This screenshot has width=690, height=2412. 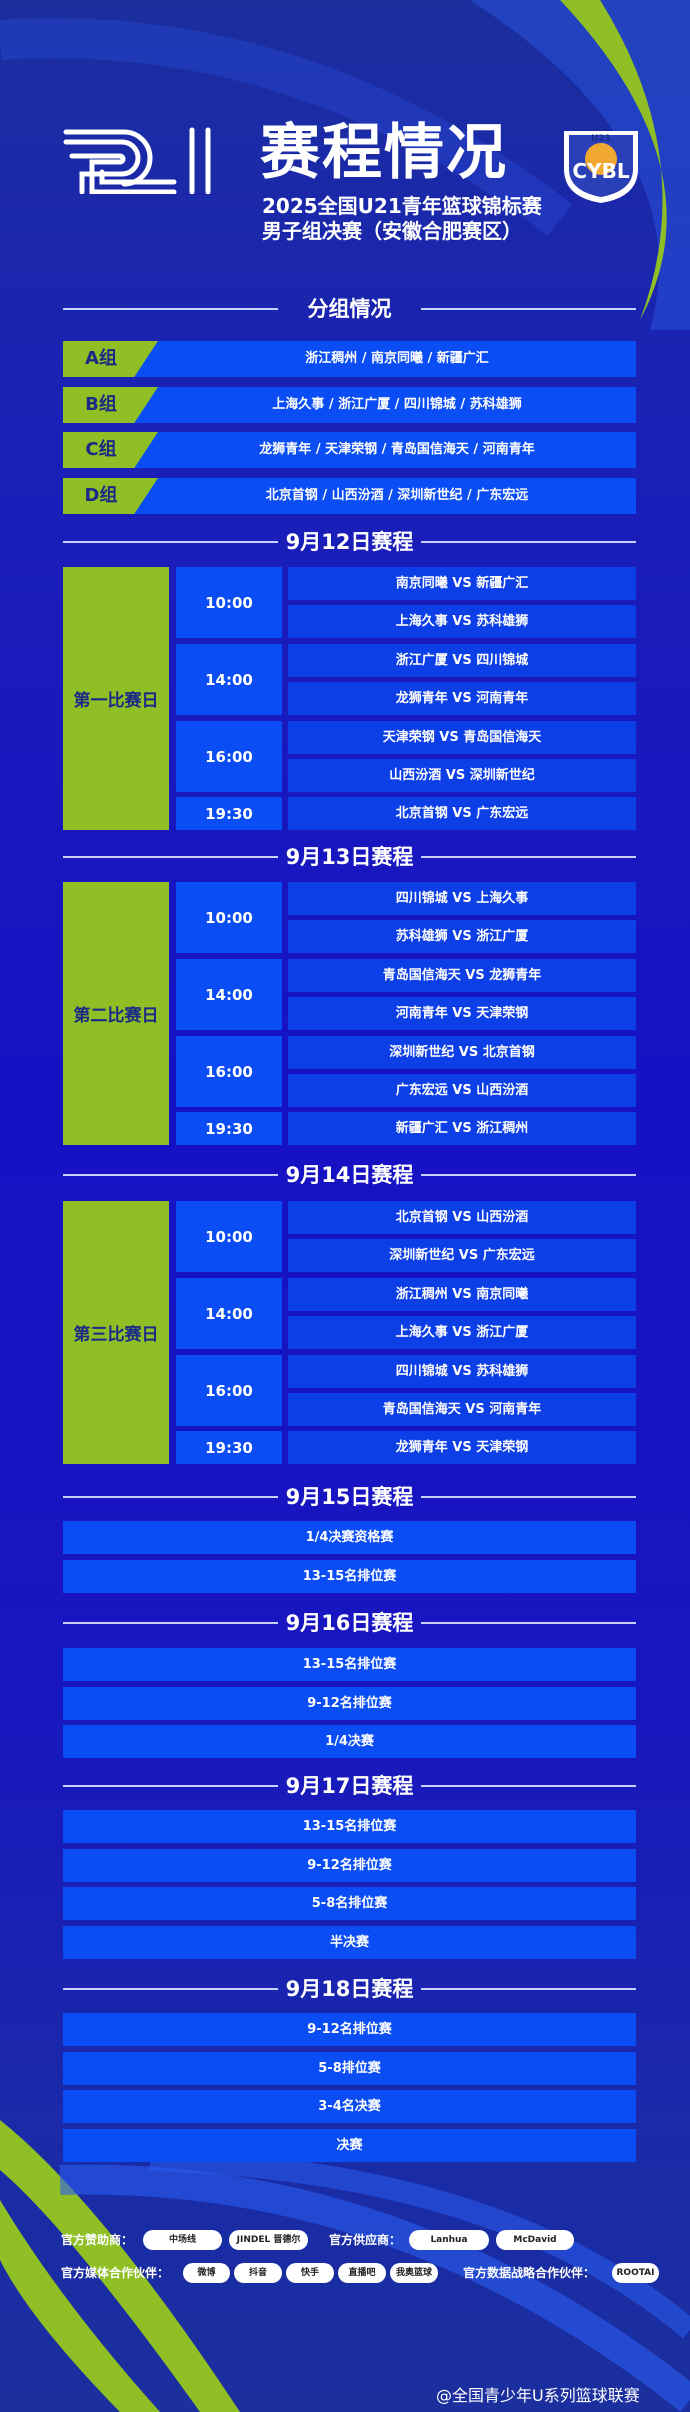 What do you see at coordinates (529, 2273) in the screenshot?
I see `data-partner-label: 官方数据战略合作伙伴：` at bounding box center [529, 2273].